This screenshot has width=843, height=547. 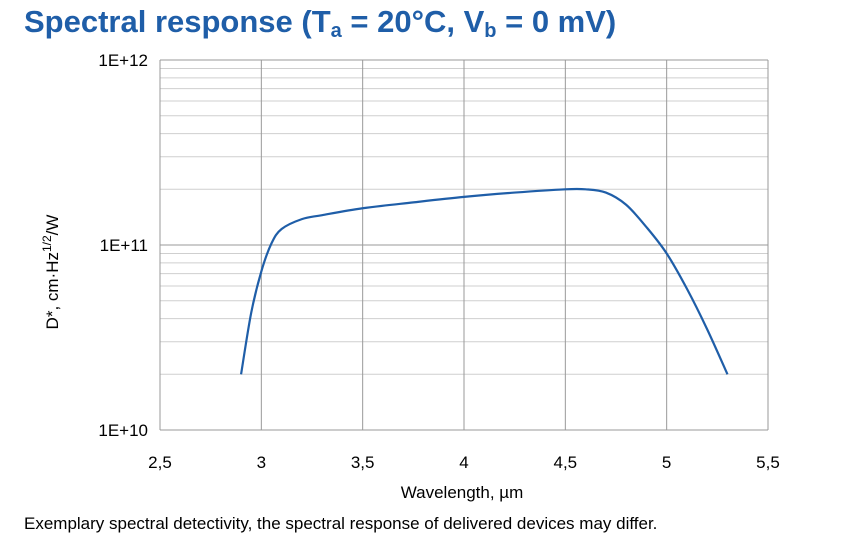 I want to click on x-tick-label: 5, so click(x=666, y=462).